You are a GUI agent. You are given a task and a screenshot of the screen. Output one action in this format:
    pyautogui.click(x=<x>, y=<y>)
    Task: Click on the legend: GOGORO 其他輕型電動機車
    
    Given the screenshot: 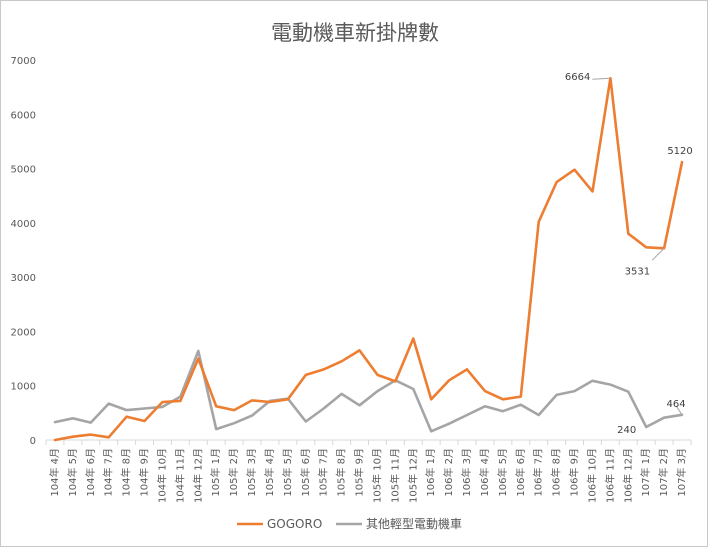 What is the action you would take?
    pyautogui.click(x=349, y=523)
    